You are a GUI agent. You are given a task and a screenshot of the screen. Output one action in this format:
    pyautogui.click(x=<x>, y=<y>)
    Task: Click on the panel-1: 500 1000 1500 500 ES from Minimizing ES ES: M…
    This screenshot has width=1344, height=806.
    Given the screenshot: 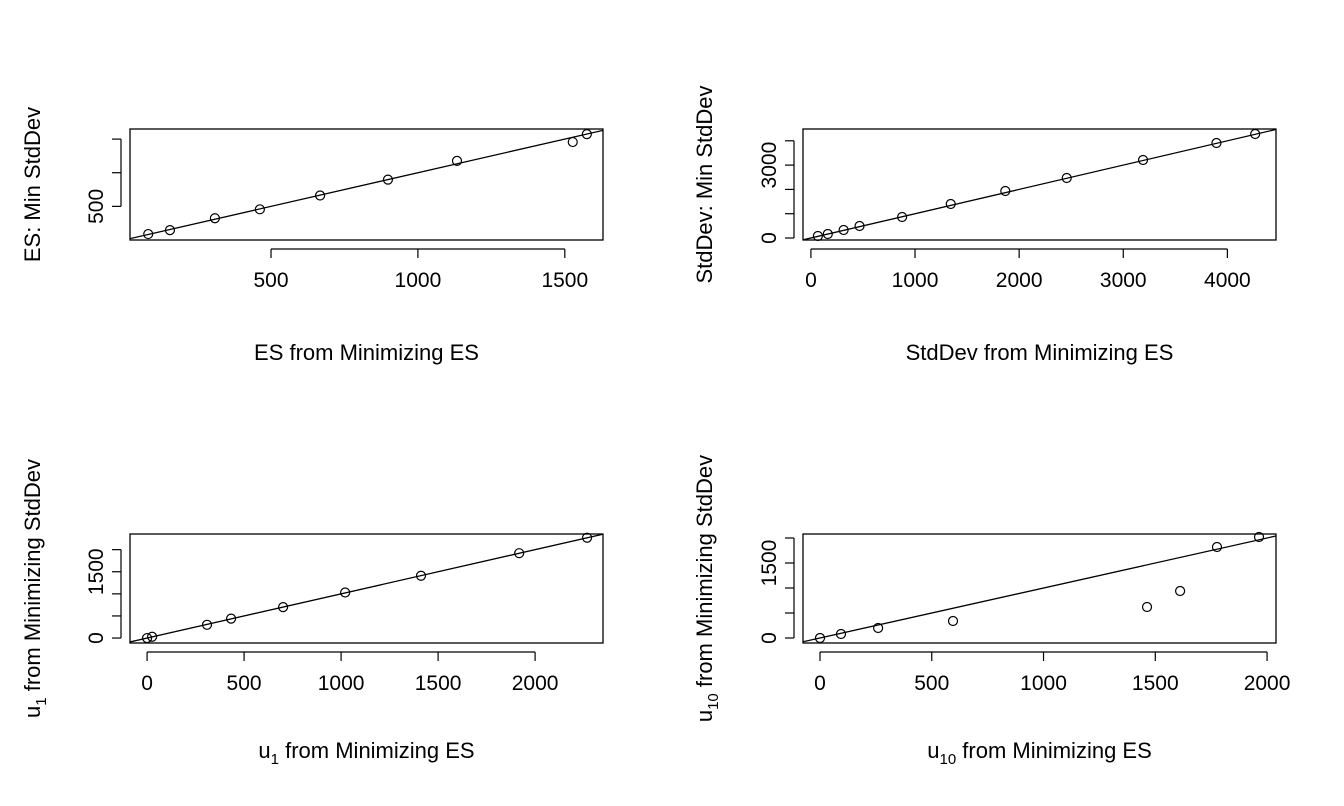 What is the action you would take?
    pyautogui.click(x=312, y=236)
    